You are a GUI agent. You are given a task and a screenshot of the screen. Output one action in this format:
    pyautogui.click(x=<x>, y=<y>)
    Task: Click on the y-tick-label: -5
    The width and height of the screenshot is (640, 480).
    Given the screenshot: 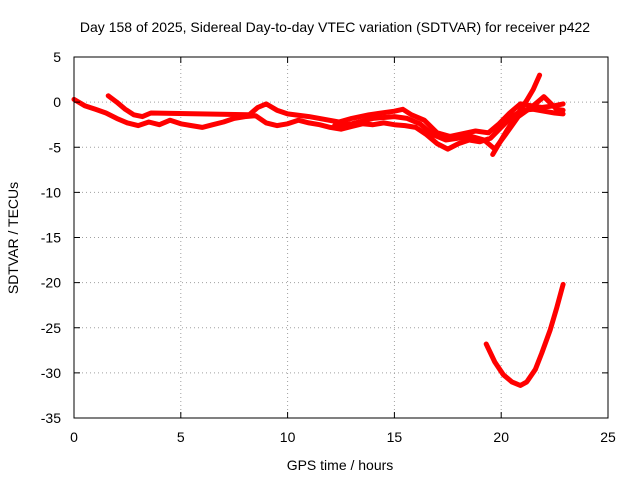 What is the action you would take?
    pyautogui.click(x=55, y=147)
    